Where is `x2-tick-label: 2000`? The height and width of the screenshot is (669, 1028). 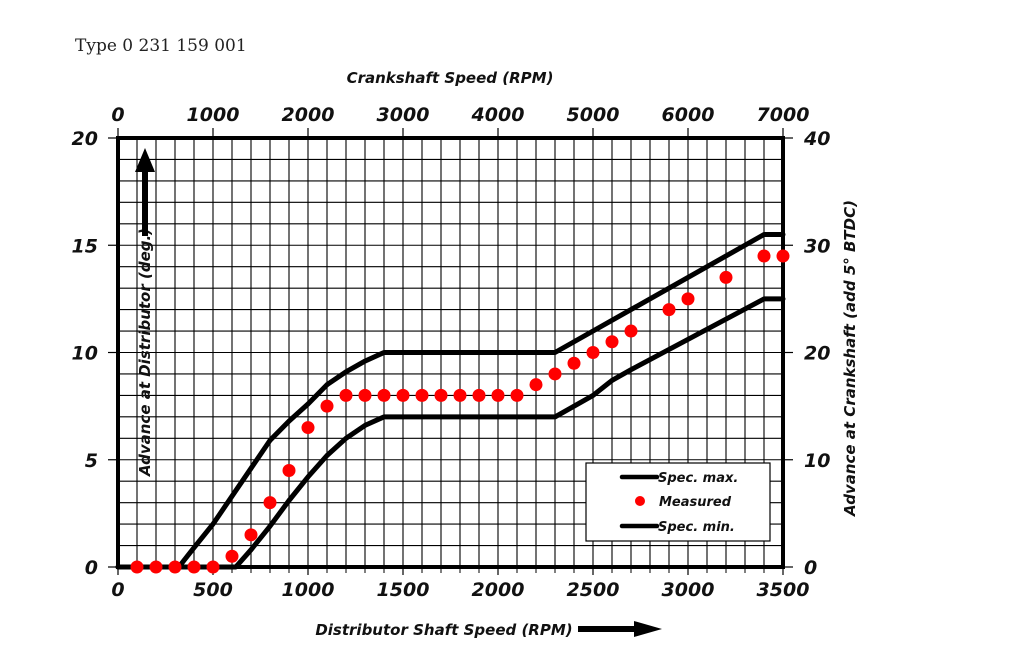
x2-tick-label: 2000 is located at coordinates (308, 115).